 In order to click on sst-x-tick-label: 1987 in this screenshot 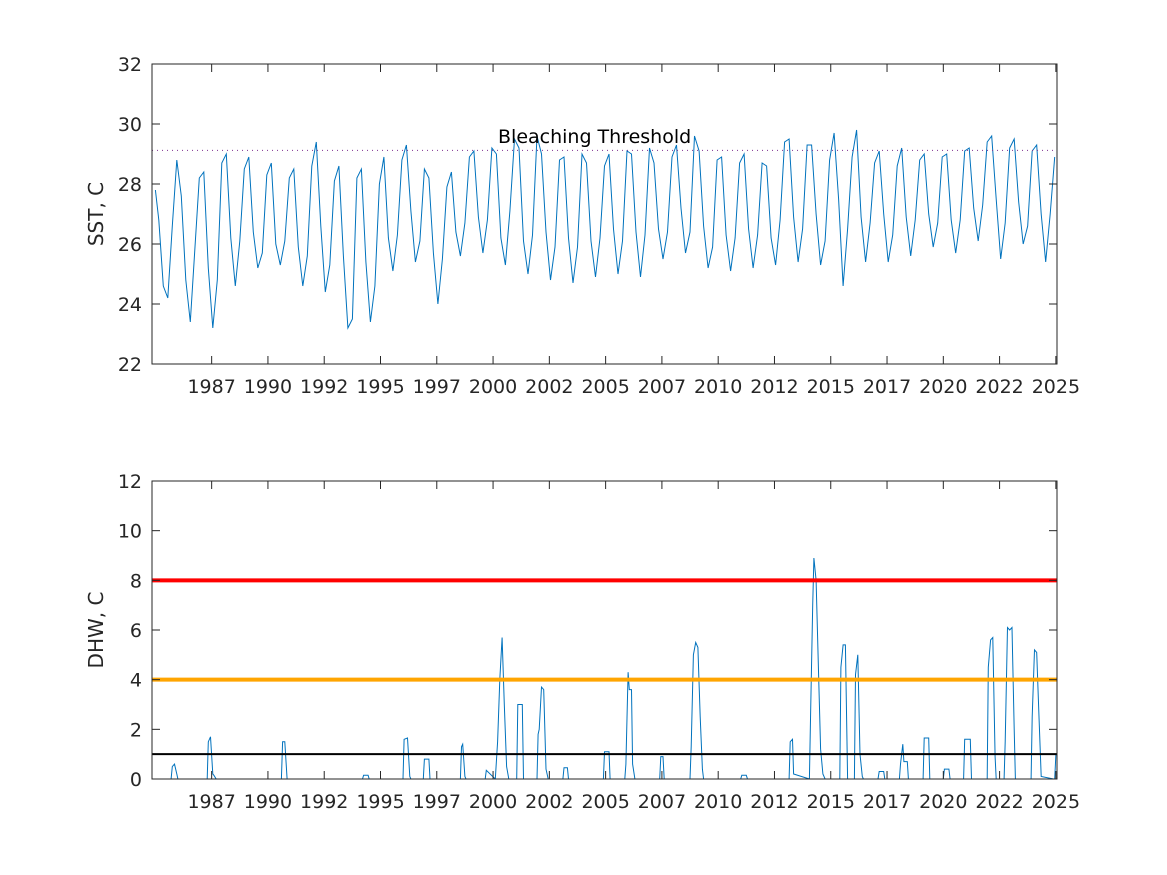, I will do `click(211, 387)`.